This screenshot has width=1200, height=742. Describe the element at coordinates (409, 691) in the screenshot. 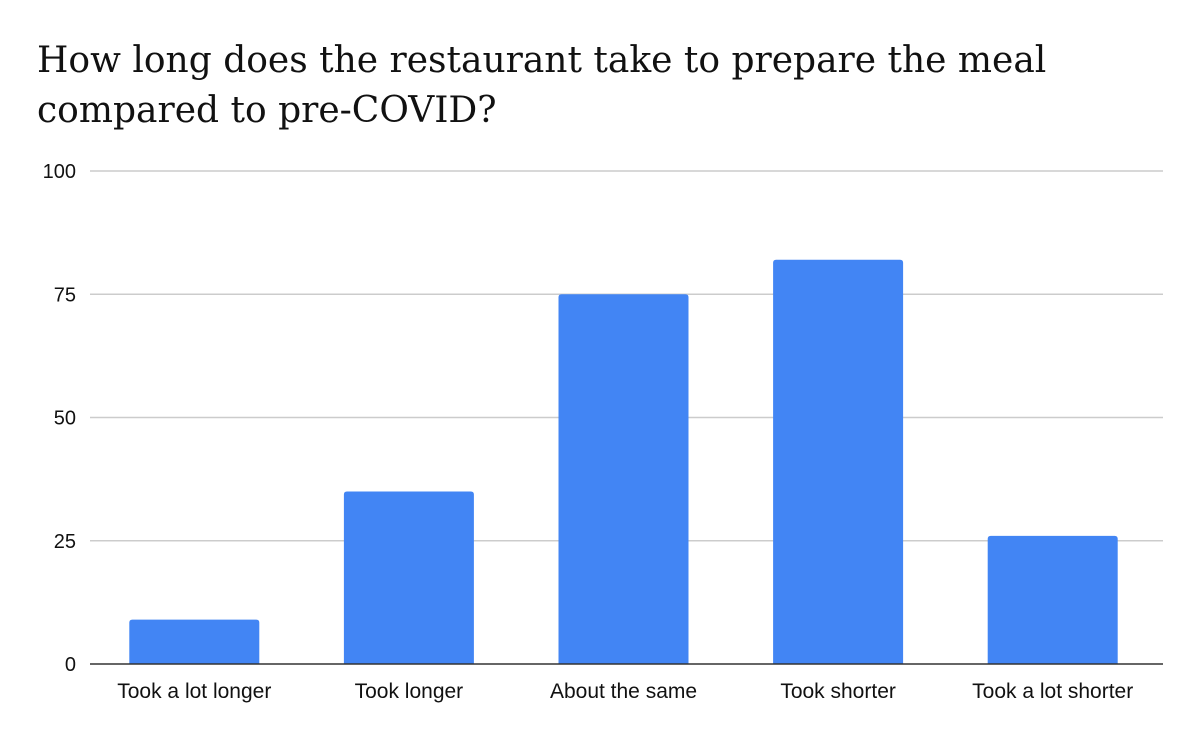

I see `x-category-label: Took longer` at that location.